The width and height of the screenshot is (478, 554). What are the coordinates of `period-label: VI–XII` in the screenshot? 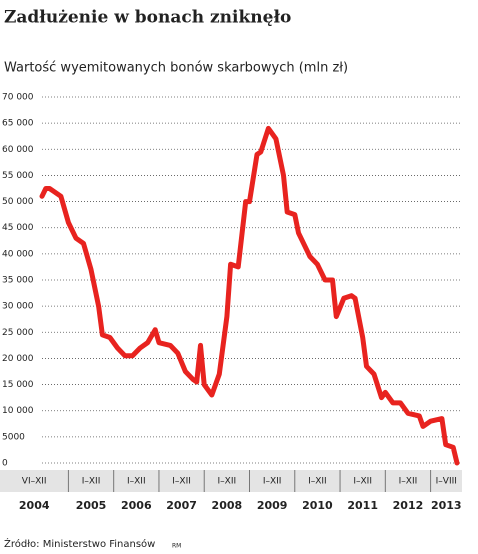 It's located at (34, 482).